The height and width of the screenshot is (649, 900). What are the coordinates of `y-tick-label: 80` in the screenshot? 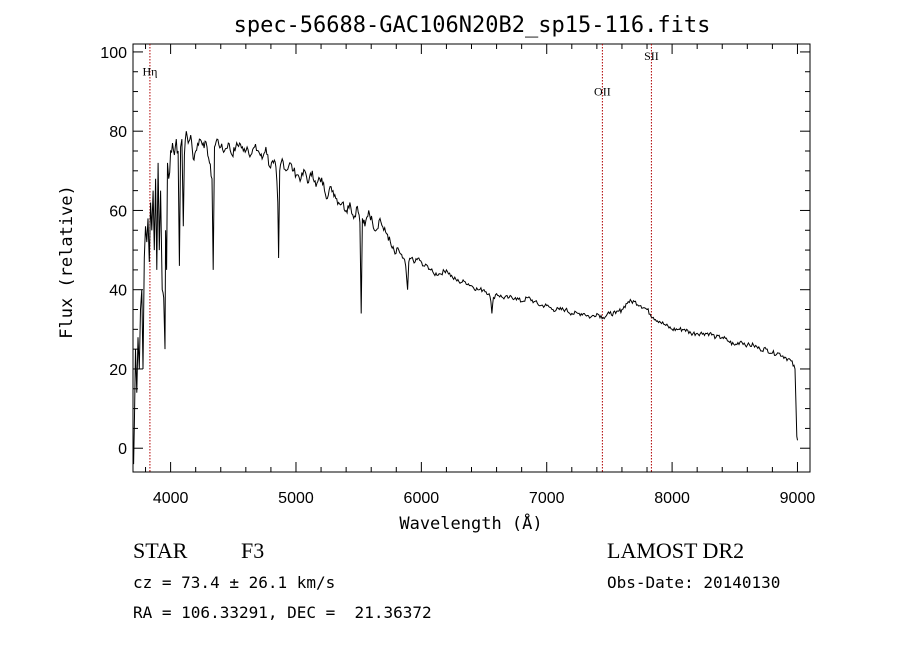 It's located at (118, 132).